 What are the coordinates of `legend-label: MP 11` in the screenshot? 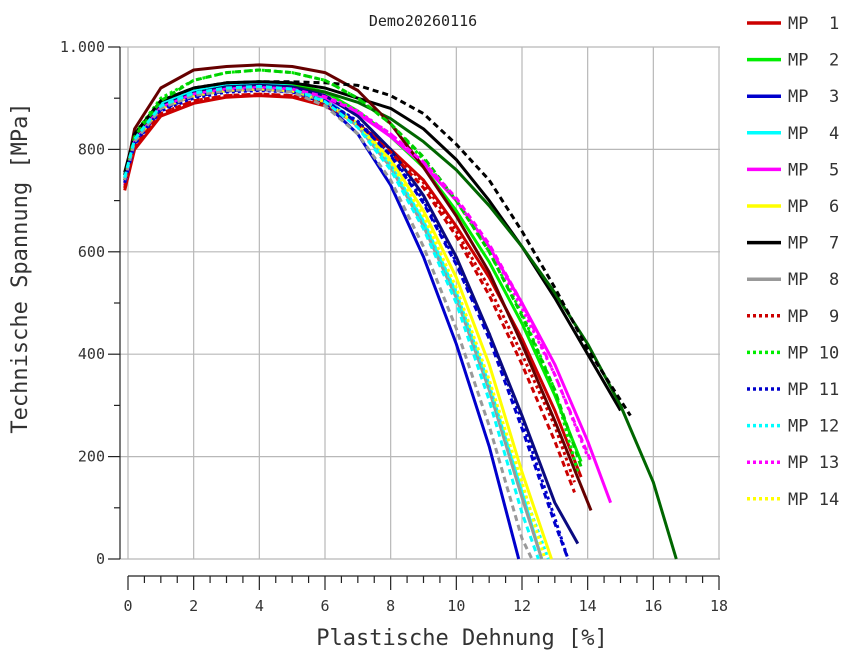 It's located at (813, 390).